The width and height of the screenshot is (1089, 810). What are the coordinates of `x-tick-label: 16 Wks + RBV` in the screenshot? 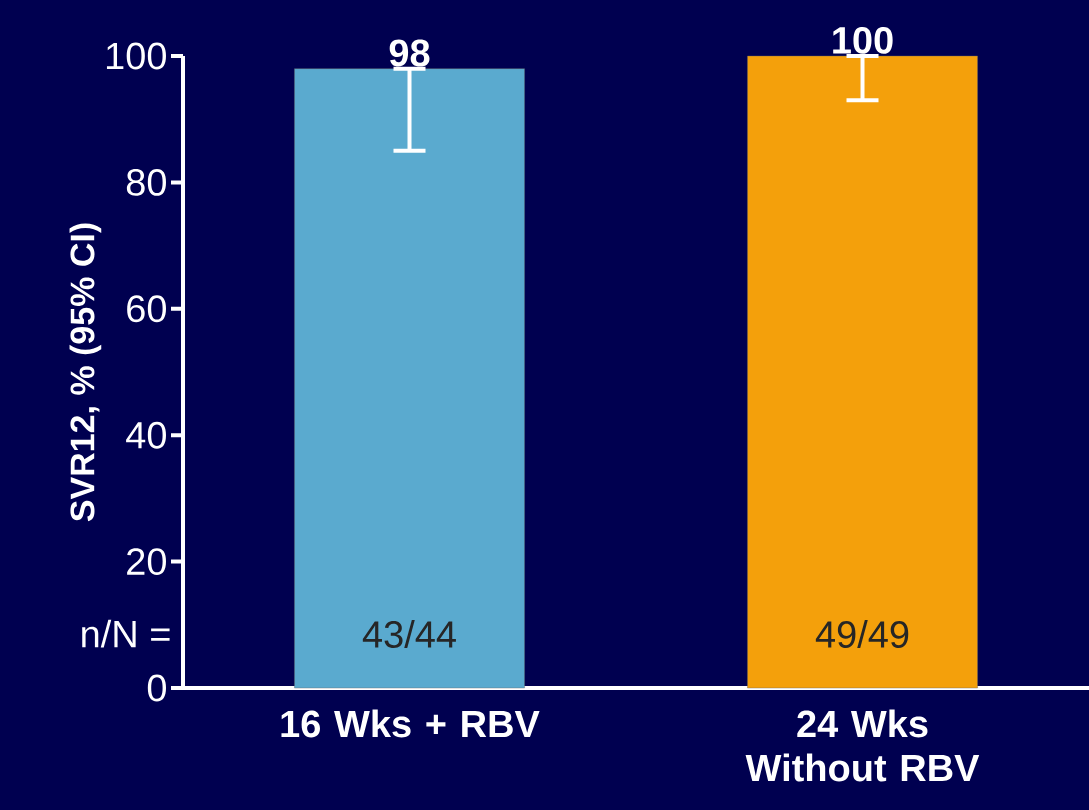 It's located at (410, 723).